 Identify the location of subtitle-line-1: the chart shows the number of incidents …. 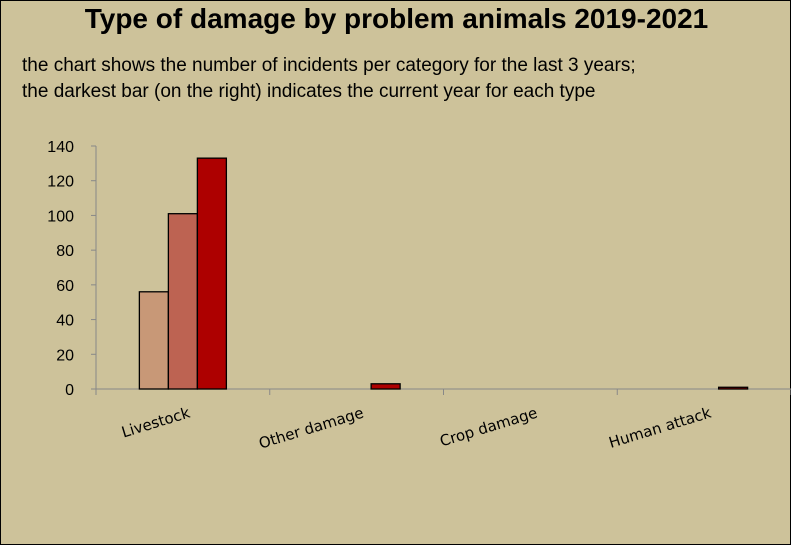
(329, 65).